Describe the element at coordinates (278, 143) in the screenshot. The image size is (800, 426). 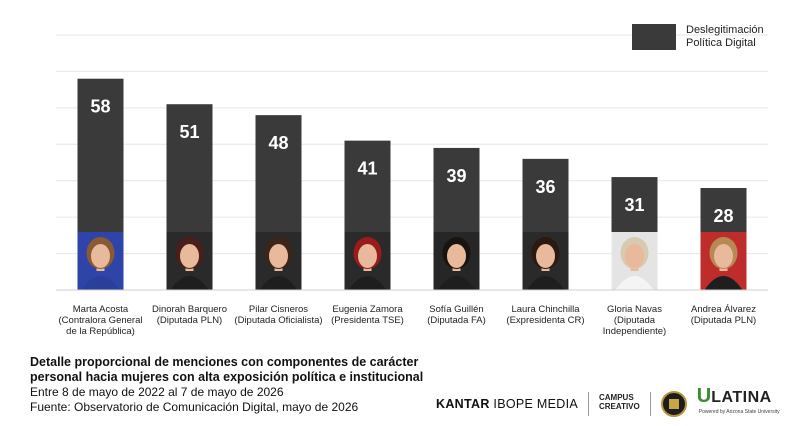
I see `data-label: 48` at that location.